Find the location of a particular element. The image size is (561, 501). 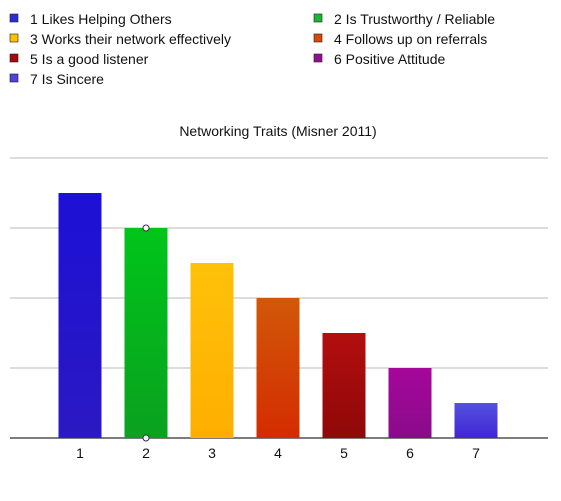

legend-label: 3 Works their network effectively is located at coordinates (130, 39).